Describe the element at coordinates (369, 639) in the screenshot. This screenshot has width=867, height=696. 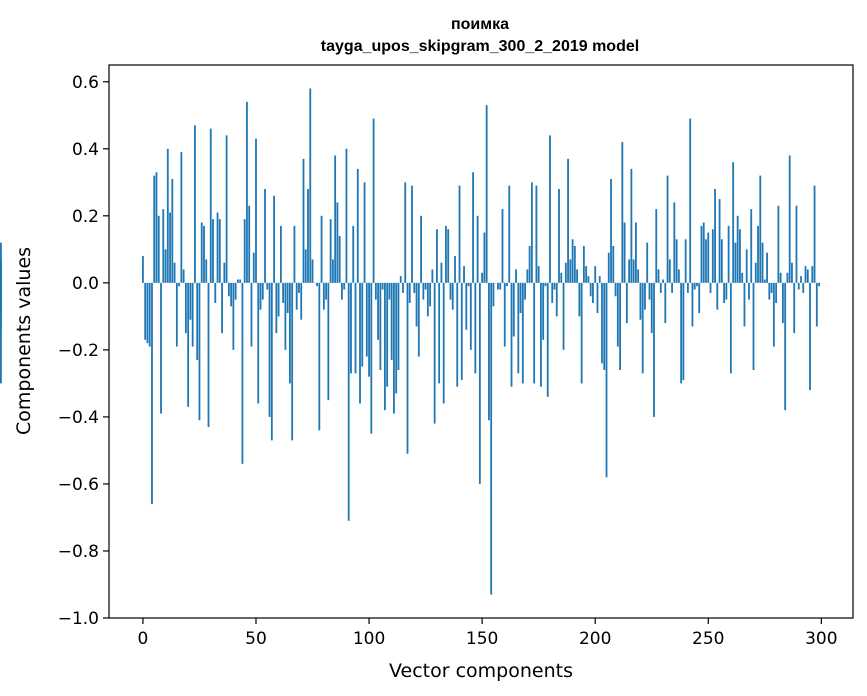
I see `x-tick-label: 100` at that location.